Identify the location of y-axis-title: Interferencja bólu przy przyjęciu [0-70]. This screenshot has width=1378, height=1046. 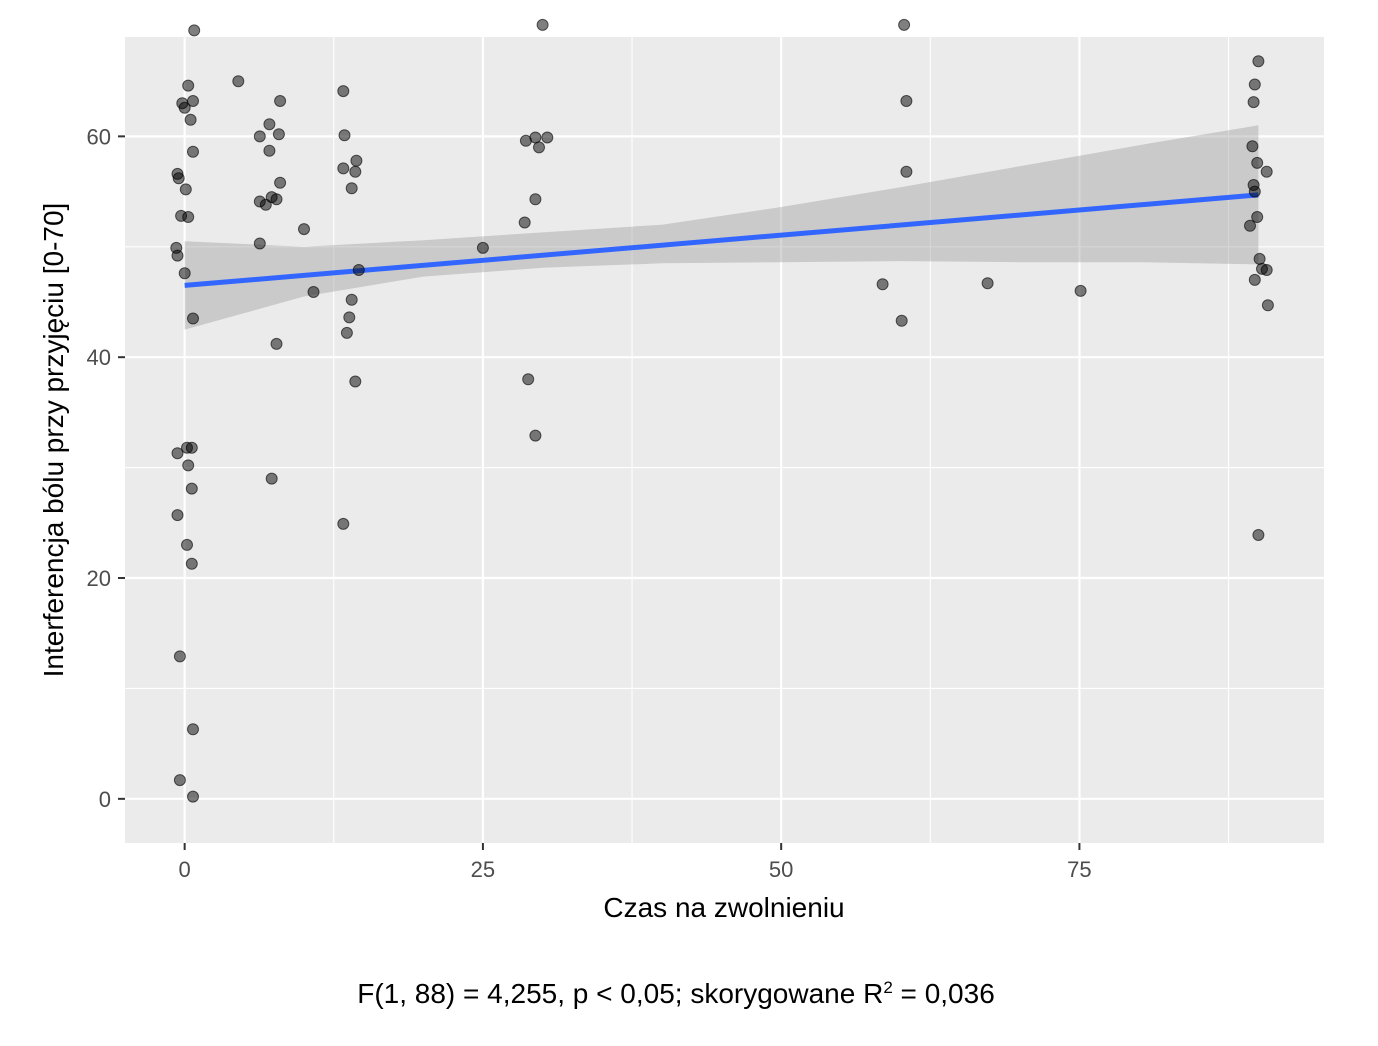
(53, 440).